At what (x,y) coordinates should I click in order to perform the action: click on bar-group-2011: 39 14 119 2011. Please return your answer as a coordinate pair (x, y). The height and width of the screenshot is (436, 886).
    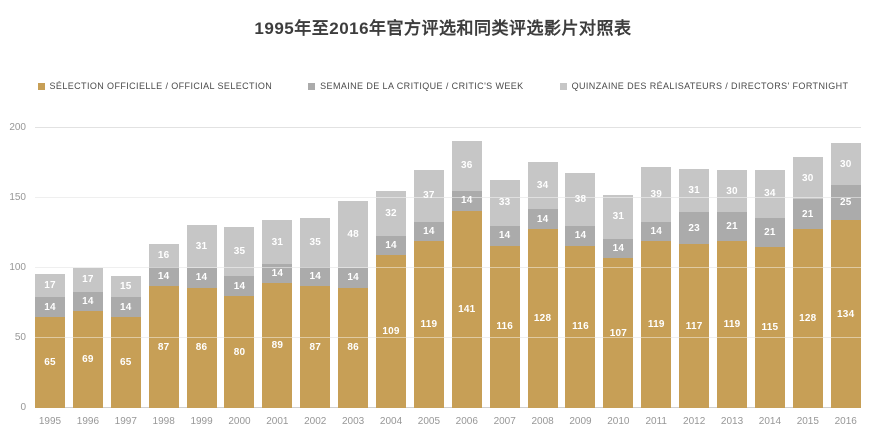
    Looking at the image, I should click on (656, 277).